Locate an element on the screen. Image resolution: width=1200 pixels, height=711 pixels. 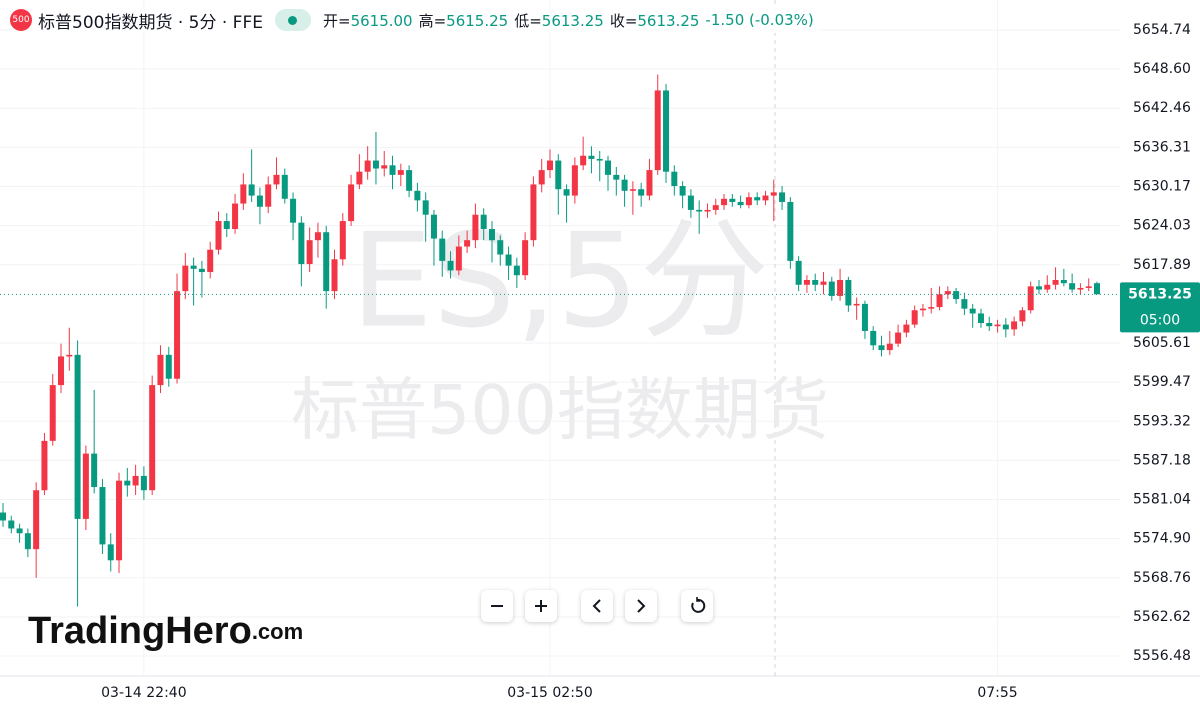
scroll-left-button is located at coordinates (597, 606).